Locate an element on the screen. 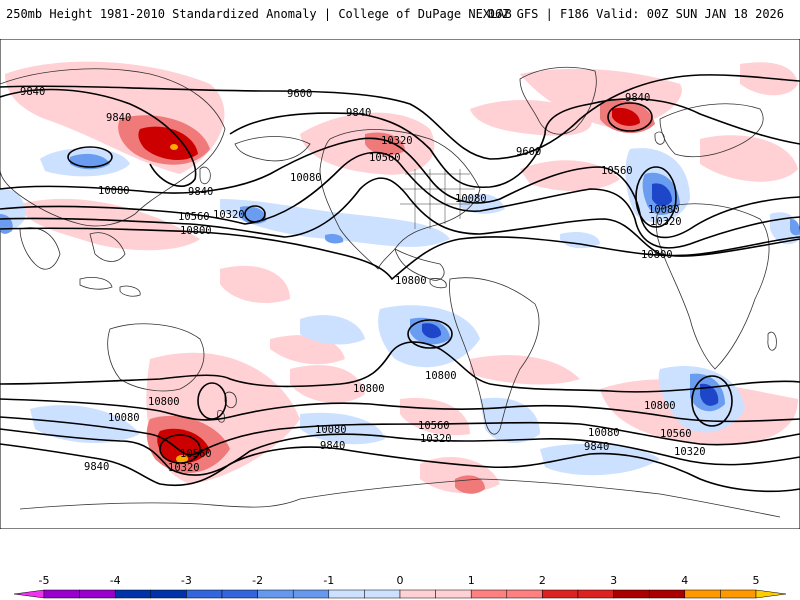  contour-9840-south is located at coordinates (400, 468).